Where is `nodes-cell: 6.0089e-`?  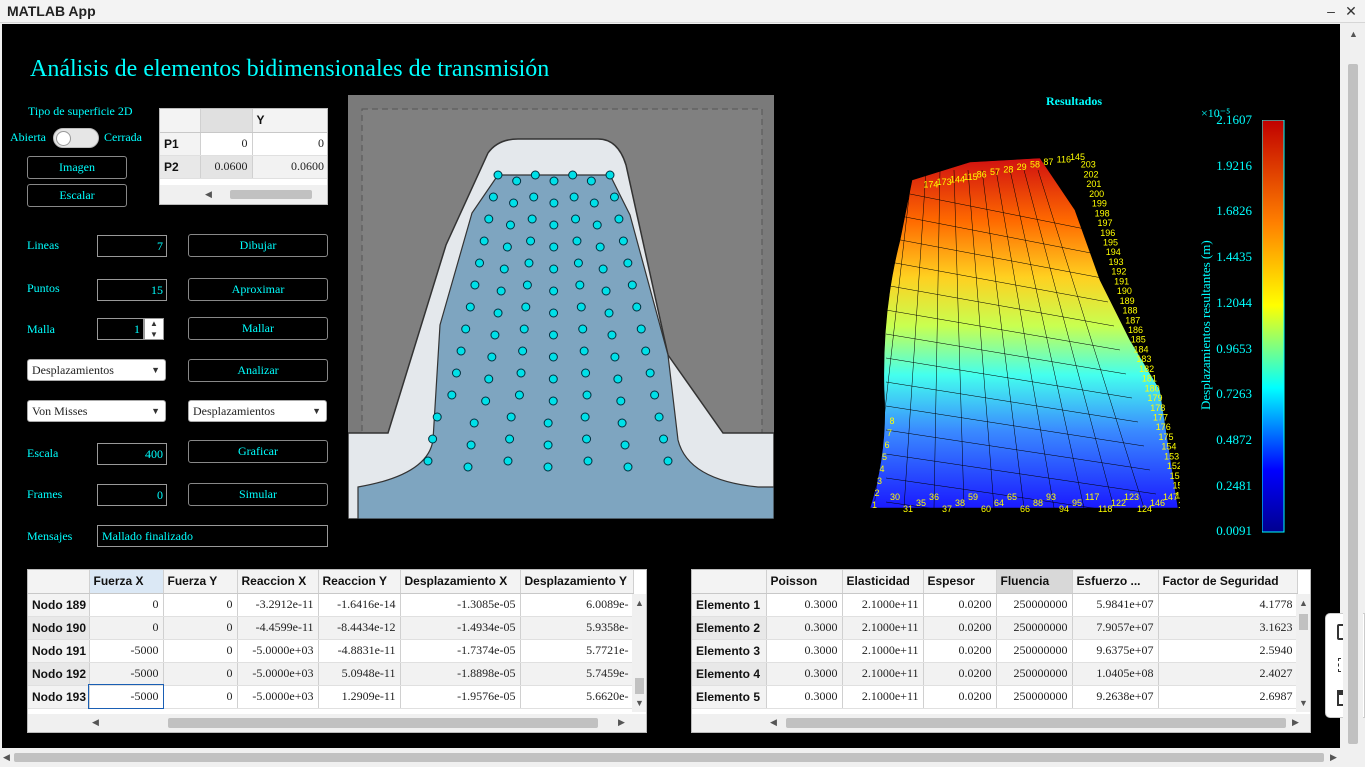 nodes-cell: 6.0089e- is located at coordinates (577, 605).